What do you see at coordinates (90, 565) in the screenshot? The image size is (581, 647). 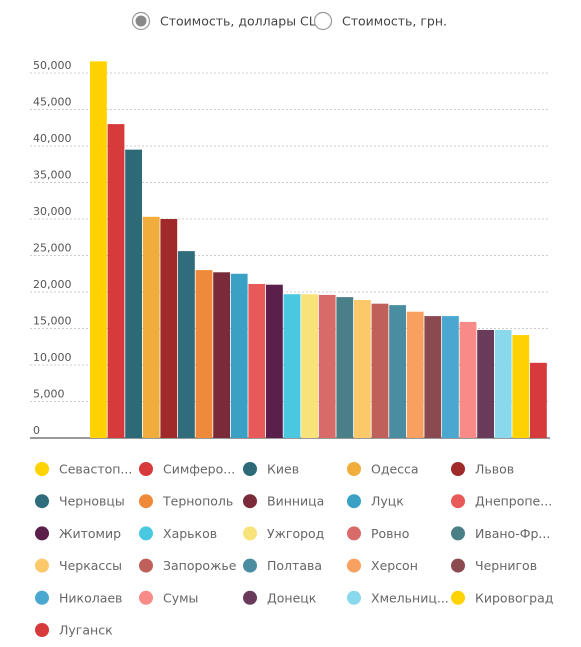 I see `legend-label: Черкассы` at bounding box center [90, 565].